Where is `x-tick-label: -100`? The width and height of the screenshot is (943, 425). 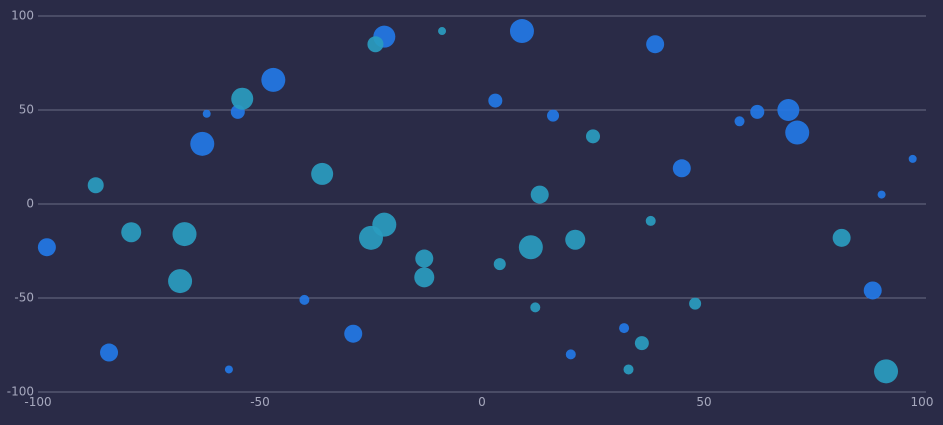
x-tick-label: -100 is located at coordinates (37, 402).